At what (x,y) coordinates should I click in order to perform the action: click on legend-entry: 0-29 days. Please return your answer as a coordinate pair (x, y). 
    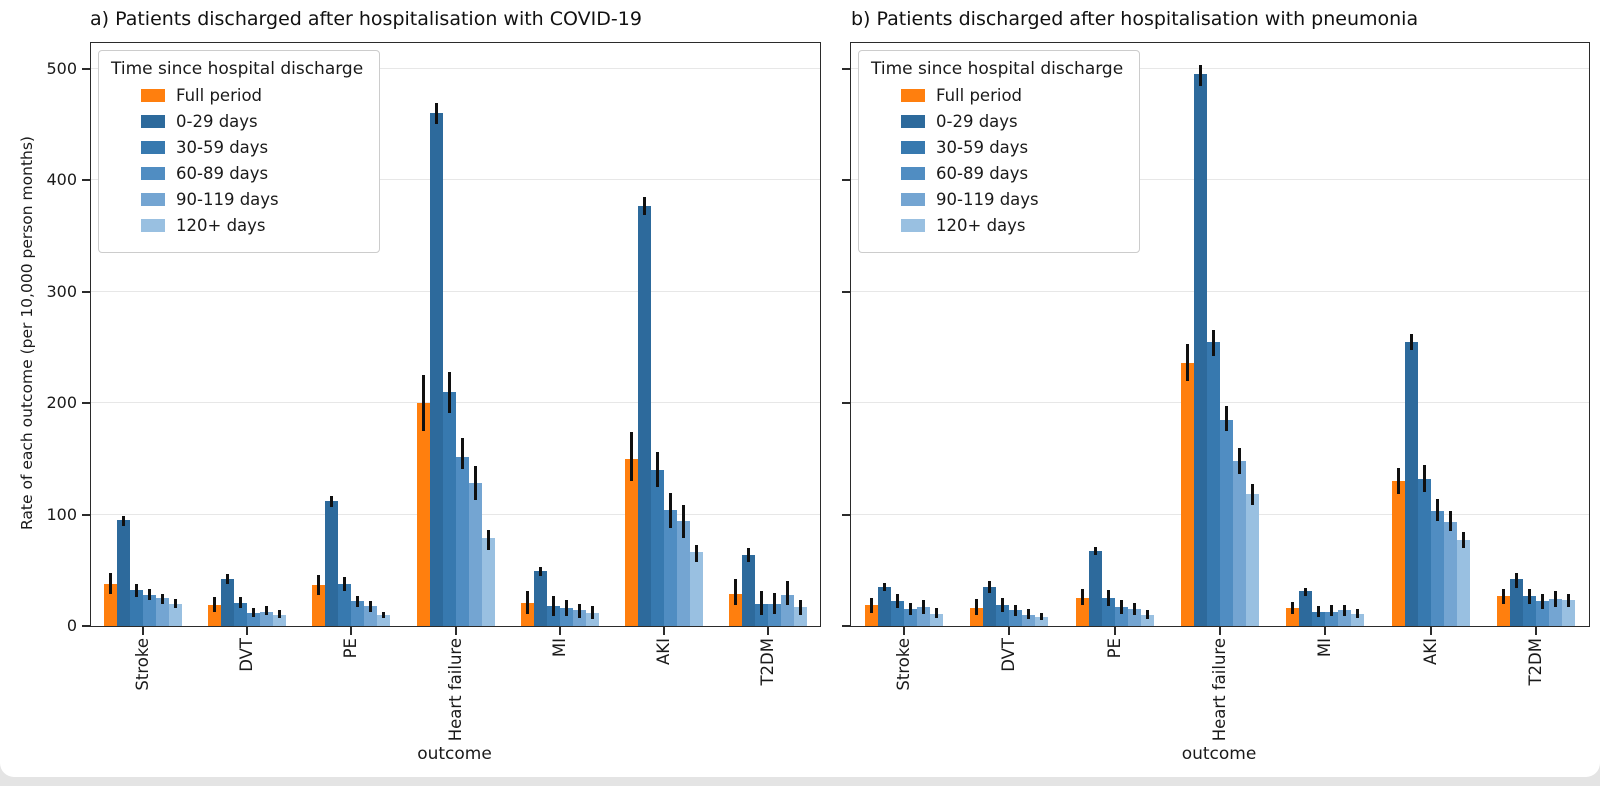
    Looking at the image, I should click on (1012, 121).